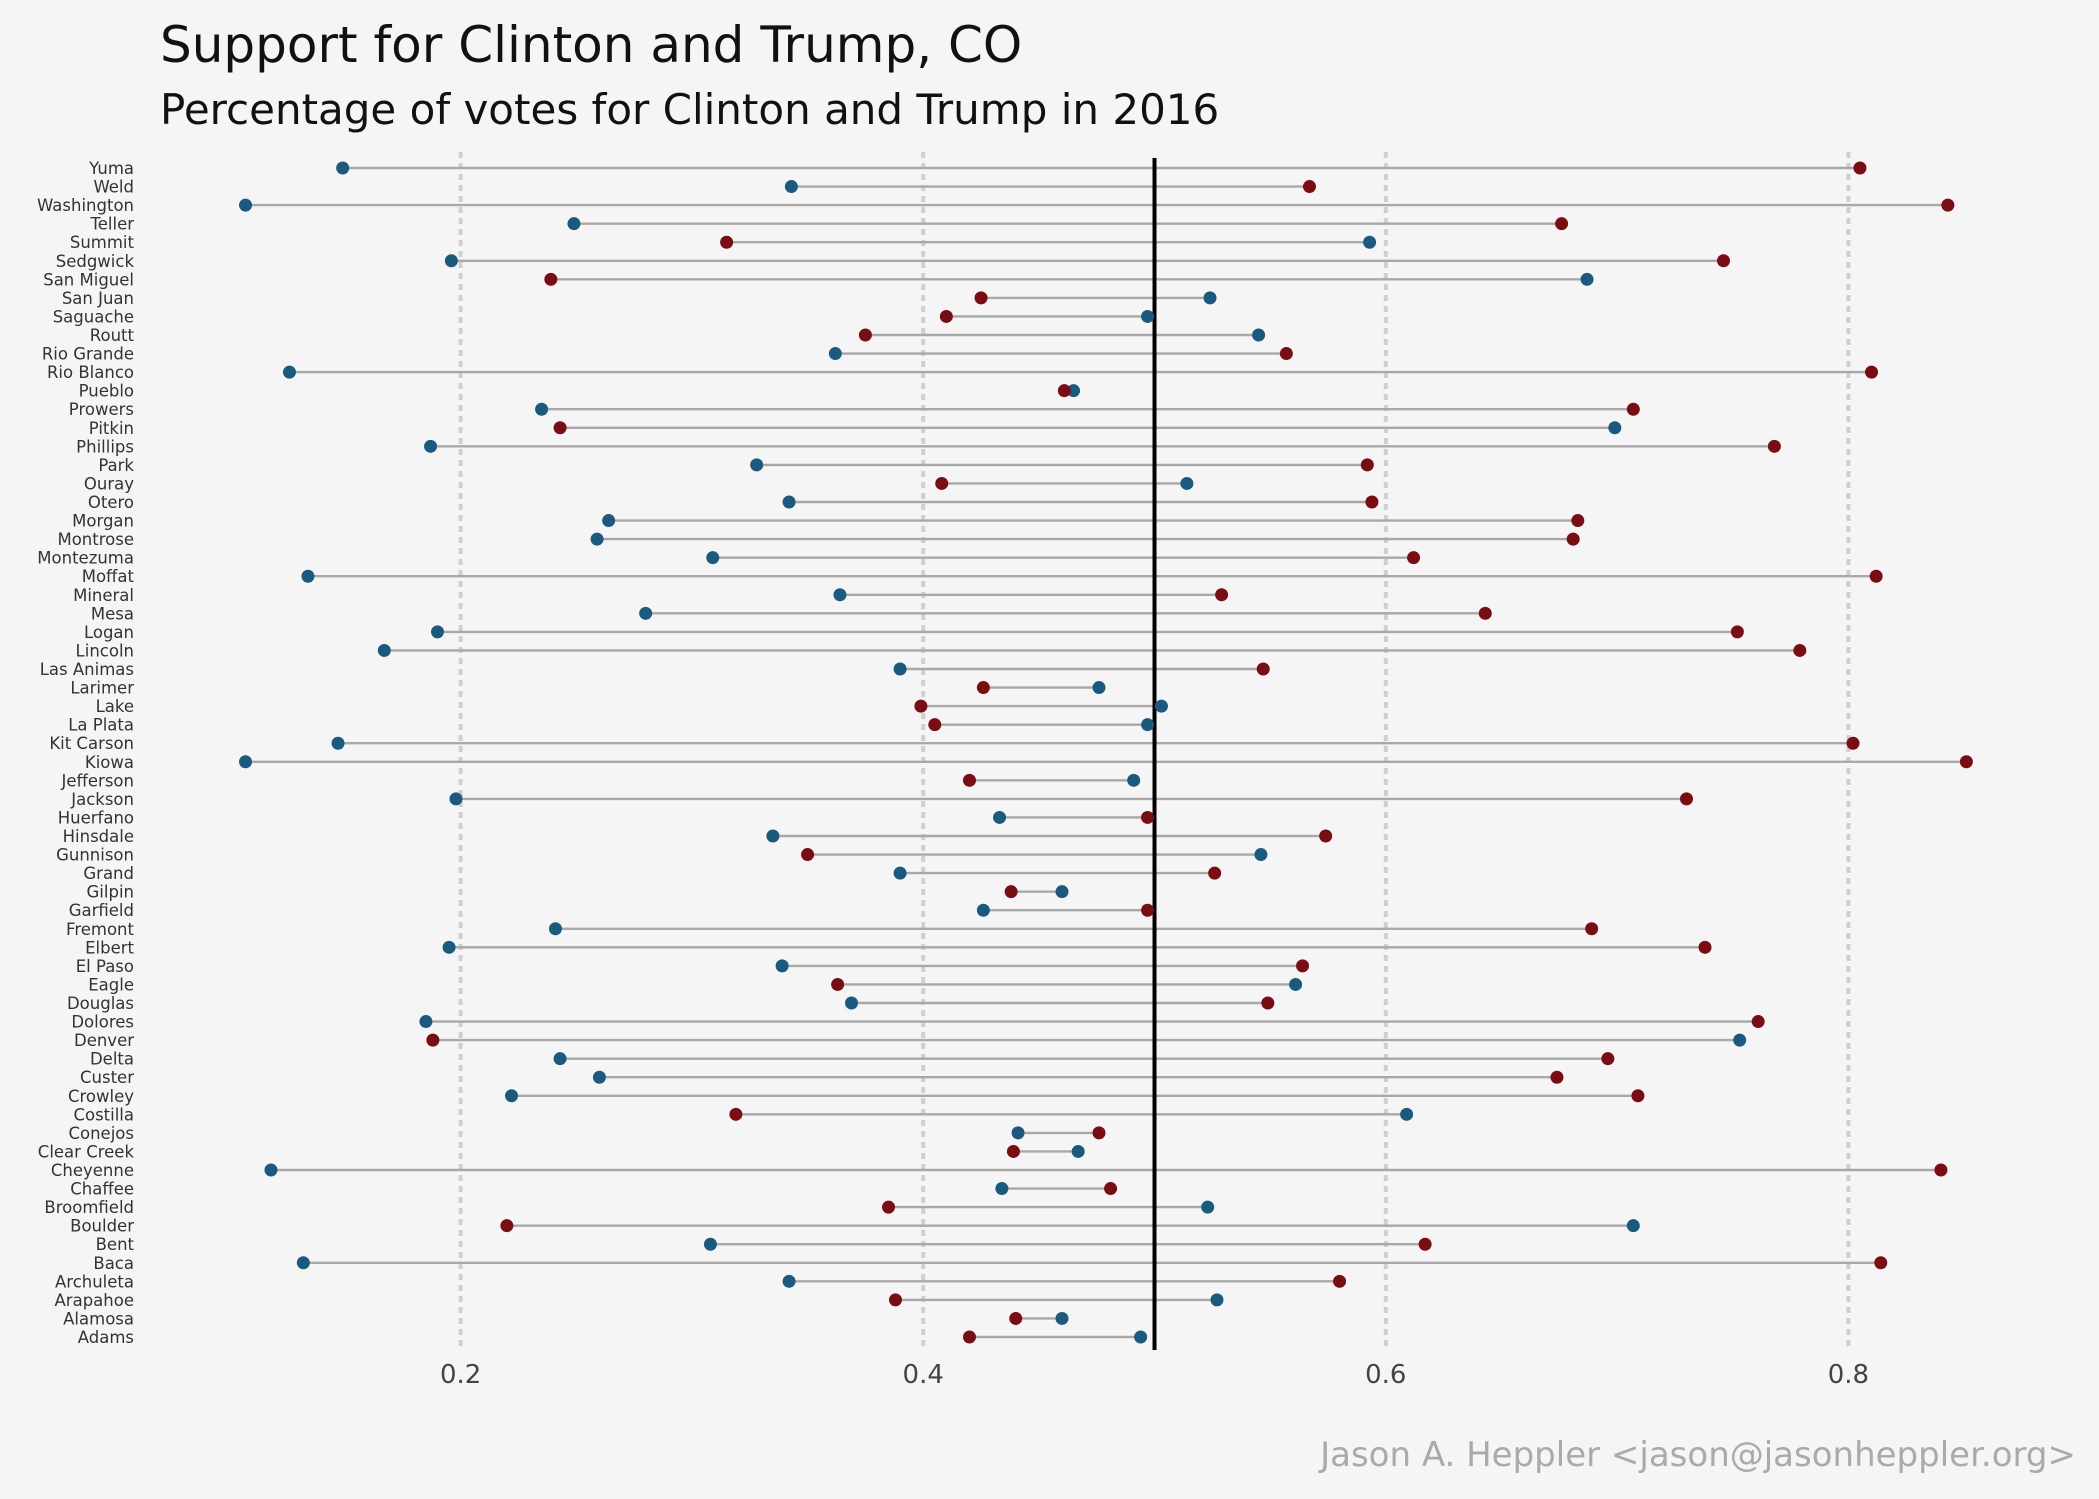  Describe the element at coordinates (591, 45) in the screenshot. I see `chart-title: Support for Clinton and Trump, CO` at that location.